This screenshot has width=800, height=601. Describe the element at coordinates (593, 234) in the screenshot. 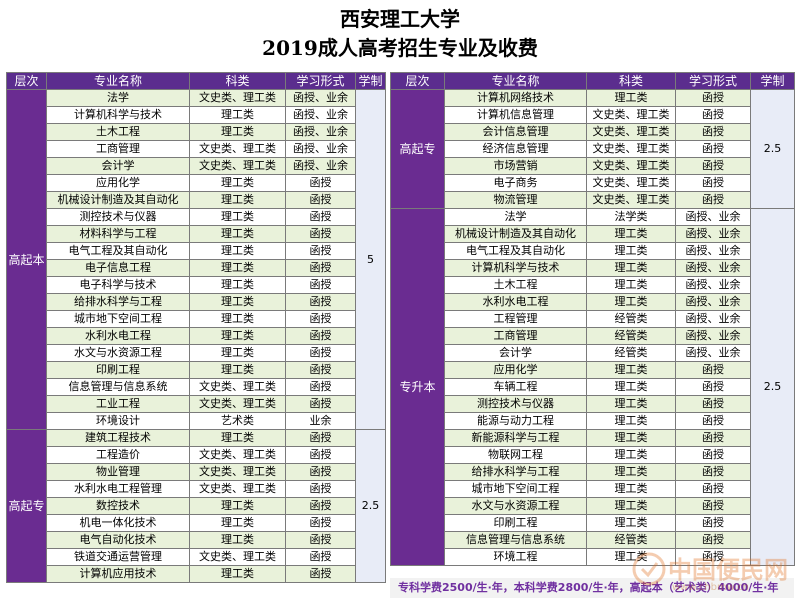

I see `table-row: 机械设计制造及其自动化 理工类 函授、业余` at that location.